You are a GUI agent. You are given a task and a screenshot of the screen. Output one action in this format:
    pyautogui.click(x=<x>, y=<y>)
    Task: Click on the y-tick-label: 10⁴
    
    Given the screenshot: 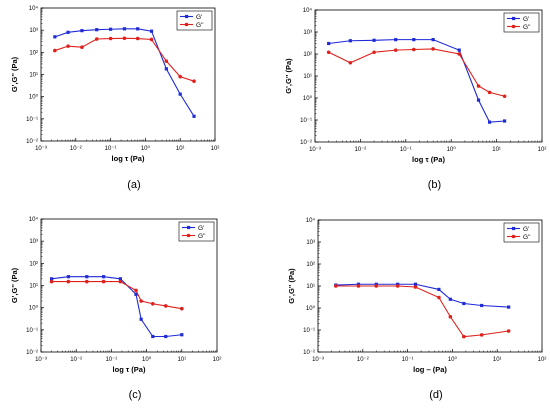 What is the action you would take?
    pyautogui.click(x=34, y=8)
    